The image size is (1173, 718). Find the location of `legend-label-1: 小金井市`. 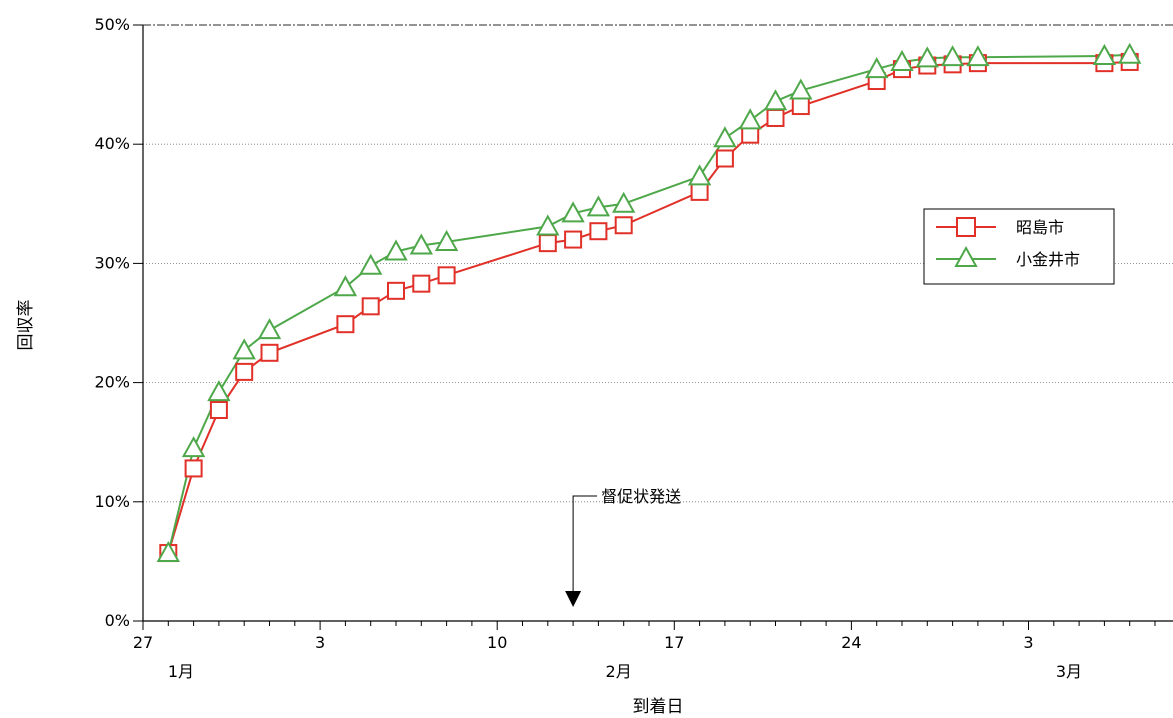

legend-label-1: 小金井市 is located at coordinates (1048, 259).